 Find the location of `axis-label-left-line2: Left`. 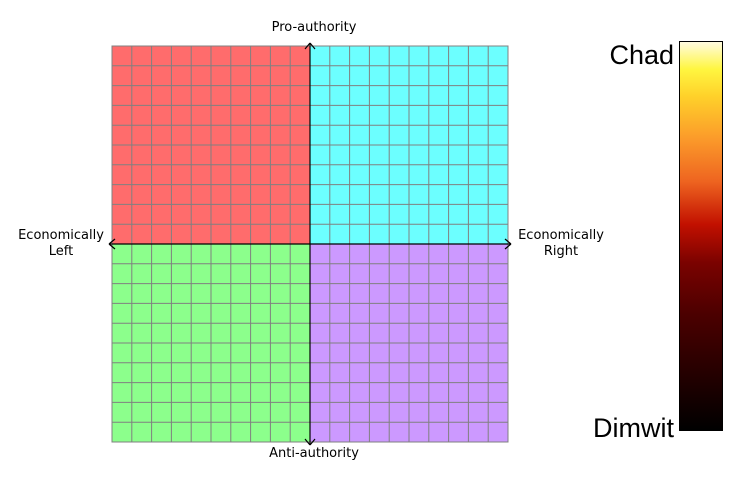

axis-label-left-line2: Left is located at coordinates (61, 251).